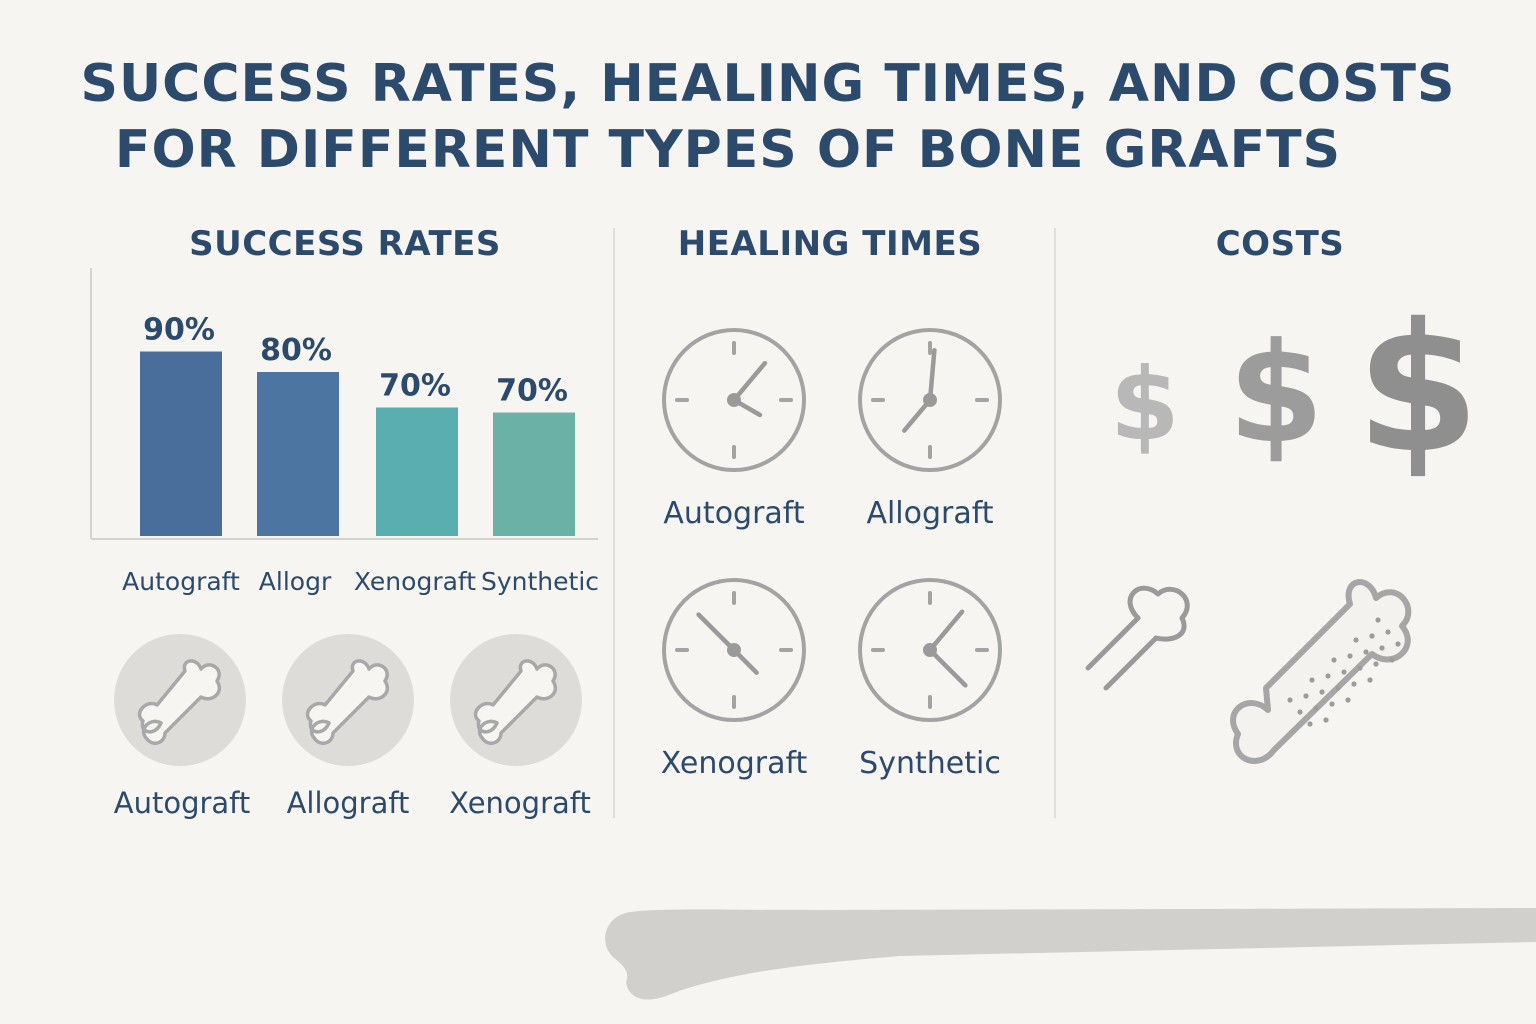 The image size is (1536, 1024). What do you see at coordinates (734, 763) in the screenshot?
I see `clock-label-xenograft: Xenograft` at bounding box center [734, 763].